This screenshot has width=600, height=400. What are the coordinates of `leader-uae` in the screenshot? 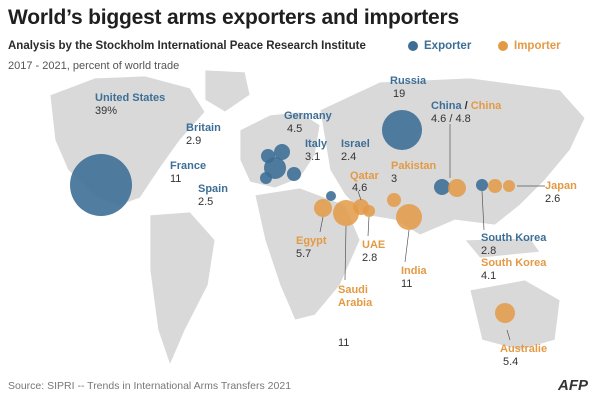 It's located at (368, 226).